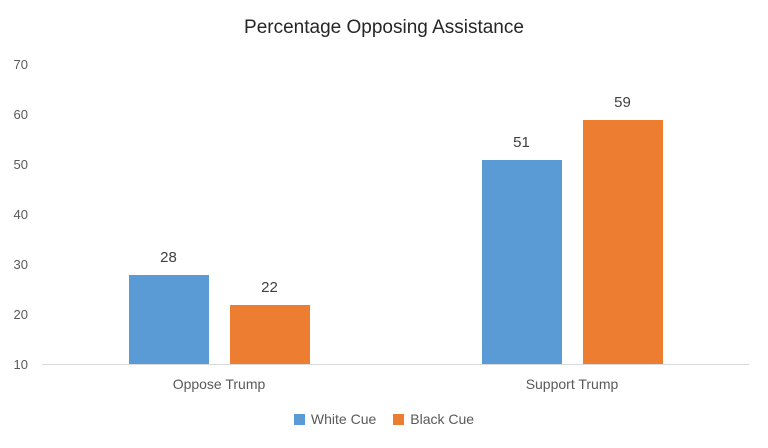 The width and height of the screenshot is (768, 448). Describe the element at coordinates (442, 419) in the screenshot. I see `legend-label: Black Cue` at that location.